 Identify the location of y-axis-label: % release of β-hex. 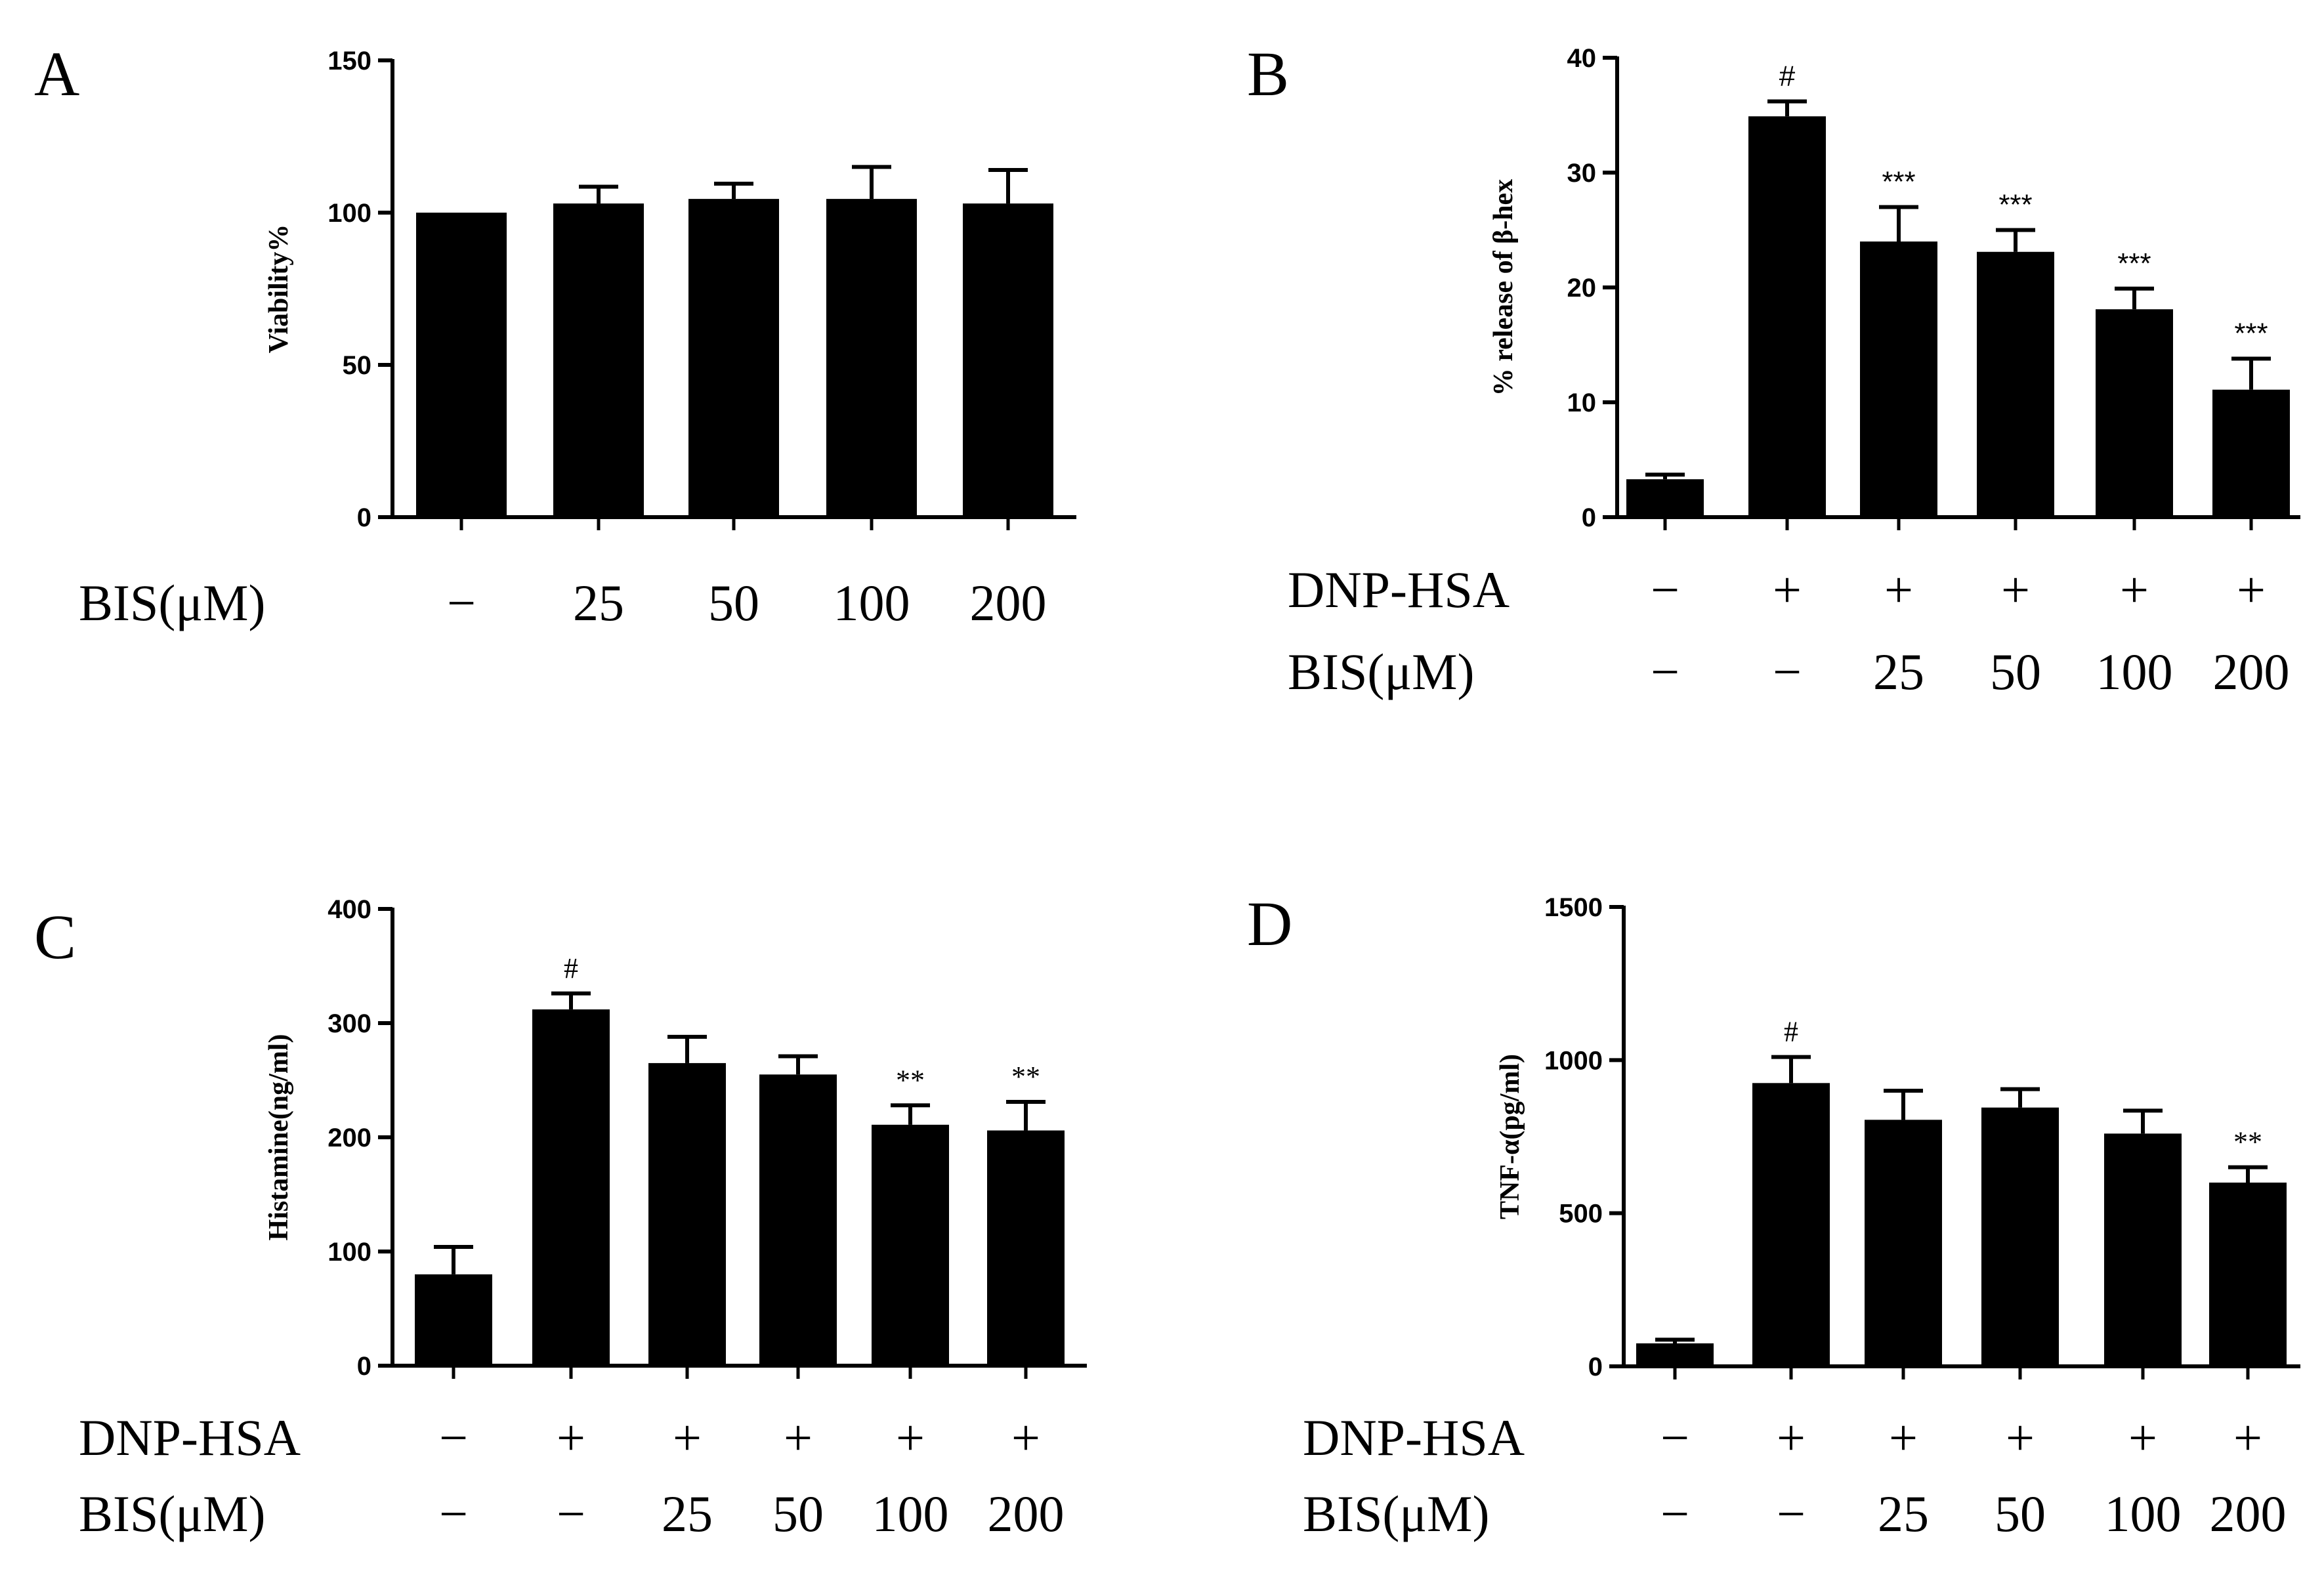
(1504, 288).